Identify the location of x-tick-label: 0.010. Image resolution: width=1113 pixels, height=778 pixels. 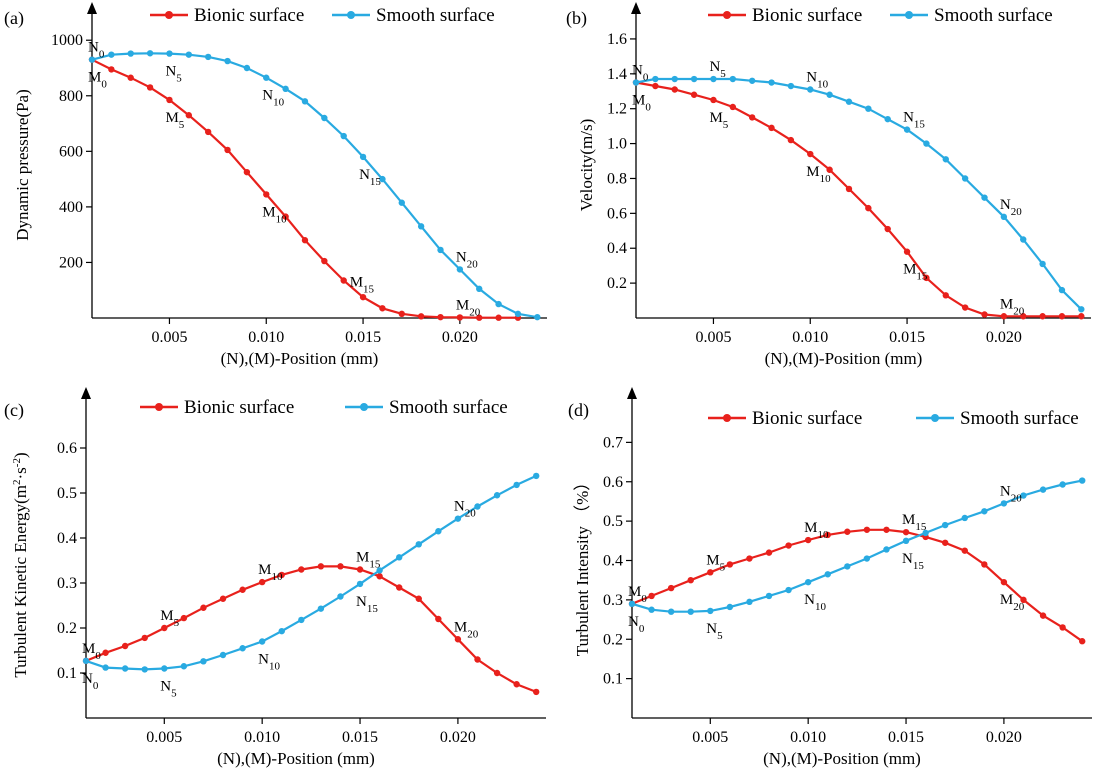
(262, 737).